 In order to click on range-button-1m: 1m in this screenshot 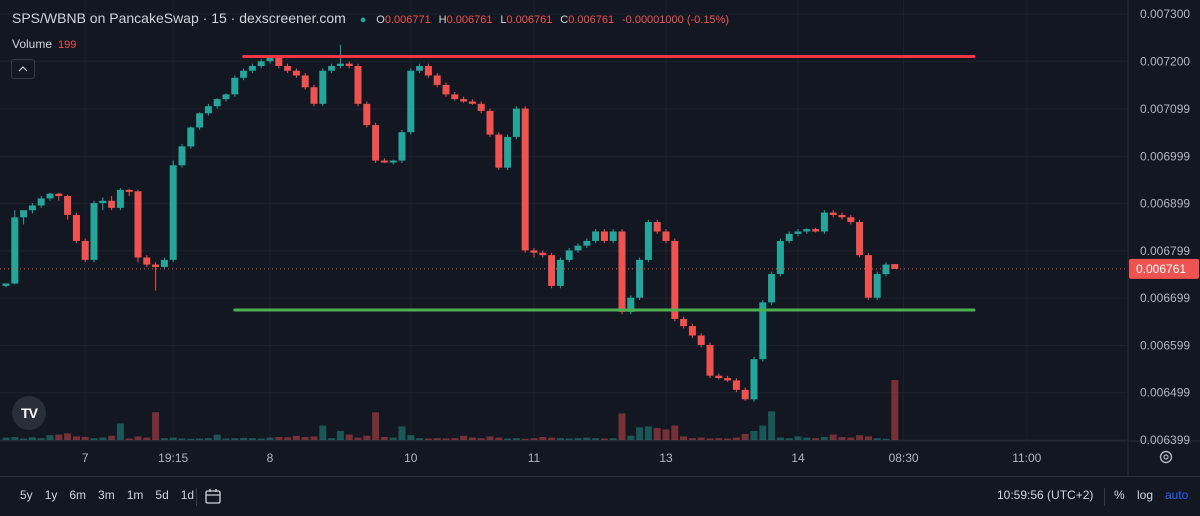, I will do `click(135, 495)`.